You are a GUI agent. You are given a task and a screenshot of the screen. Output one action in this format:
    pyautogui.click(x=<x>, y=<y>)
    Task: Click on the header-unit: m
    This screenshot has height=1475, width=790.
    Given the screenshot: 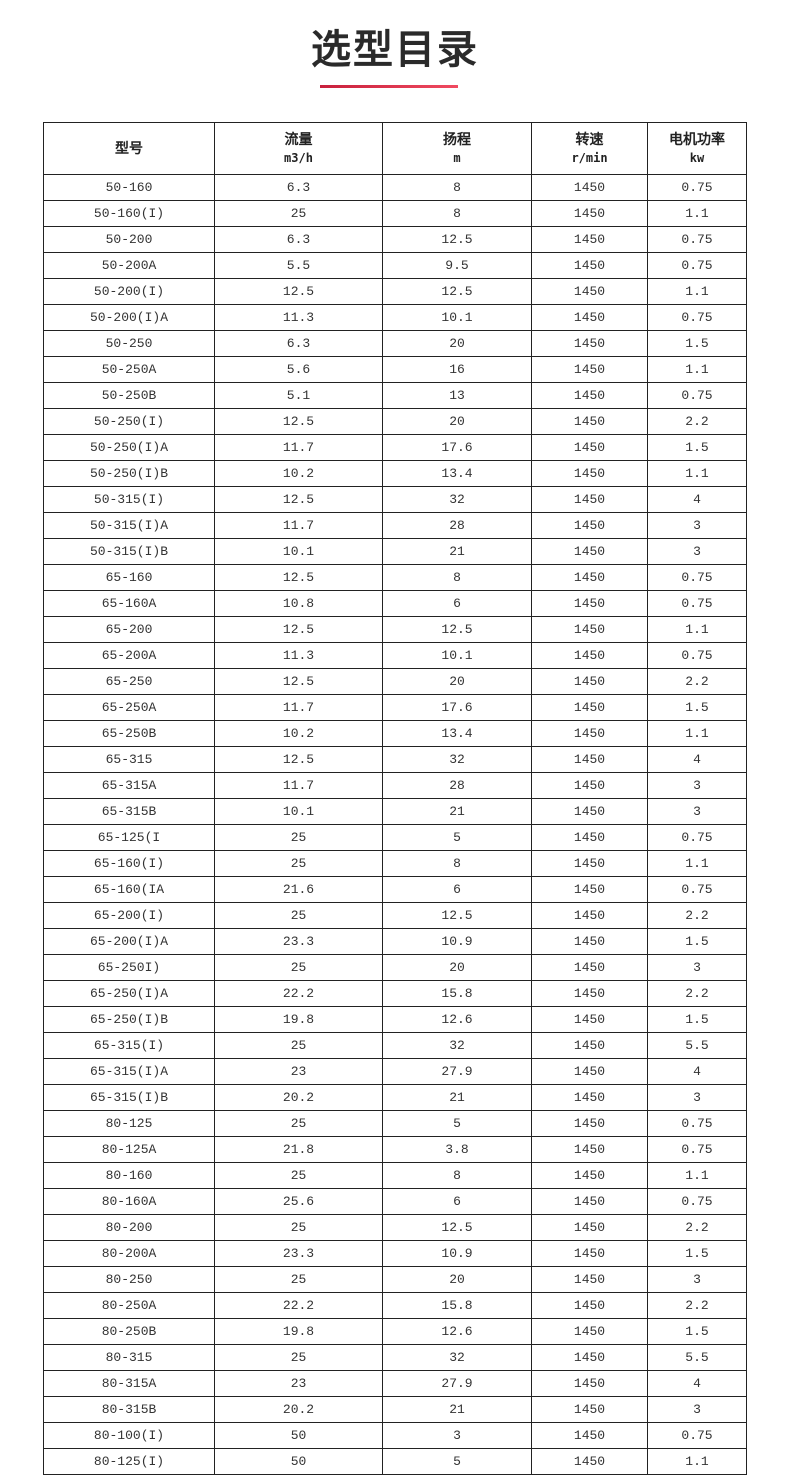 What is the action you would take?
    pyautogui.click(x=457, y=157)
    